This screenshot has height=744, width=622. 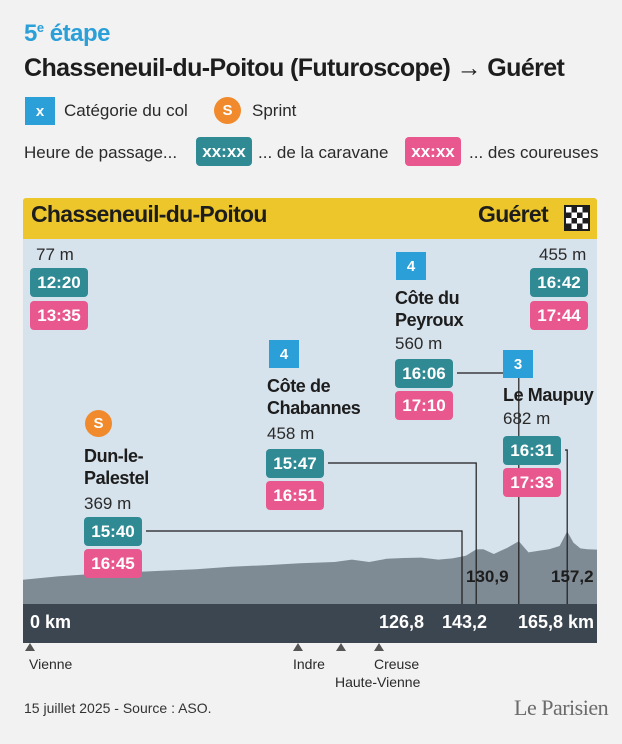 What do you see at coordinates (548, 395) in the screenshot?
I see `maupuy-name: Le Maupuy` at bounding box center [548, 395].